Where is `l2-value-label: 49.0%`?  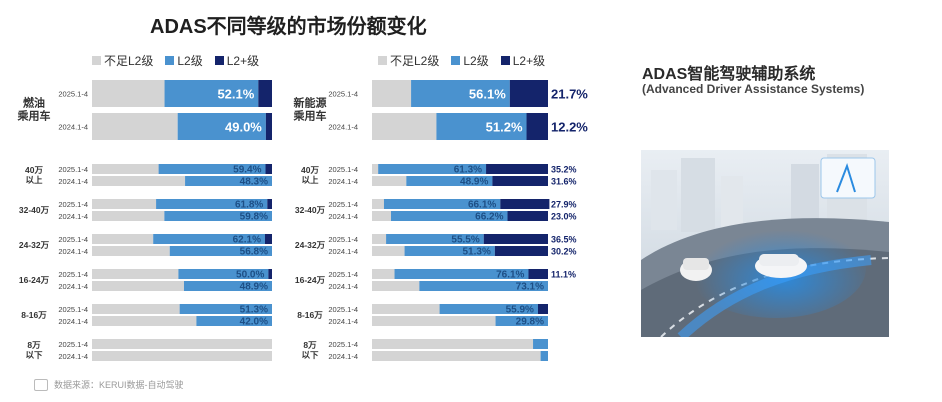 l2-value-label: 49.0% is located at coordinates (243, 127).